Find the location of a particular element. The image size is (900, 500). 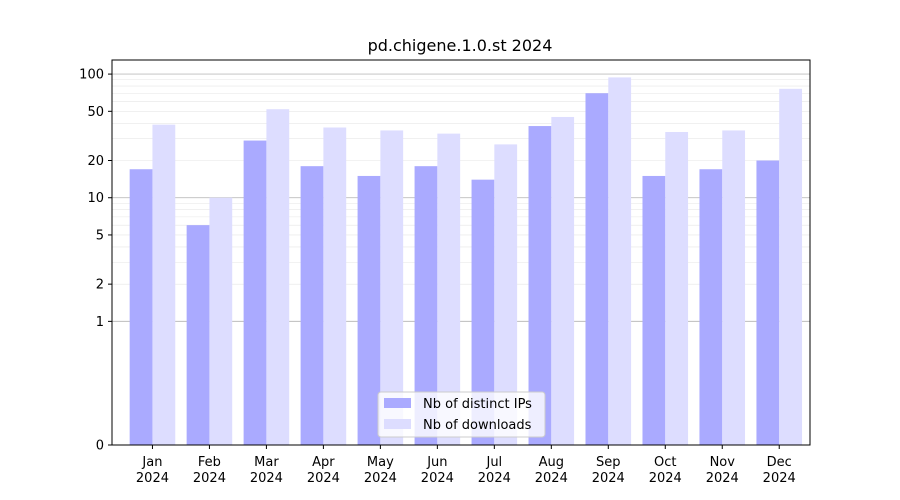

bar-distinct-ips-sep is located at coordinates (597, 269).